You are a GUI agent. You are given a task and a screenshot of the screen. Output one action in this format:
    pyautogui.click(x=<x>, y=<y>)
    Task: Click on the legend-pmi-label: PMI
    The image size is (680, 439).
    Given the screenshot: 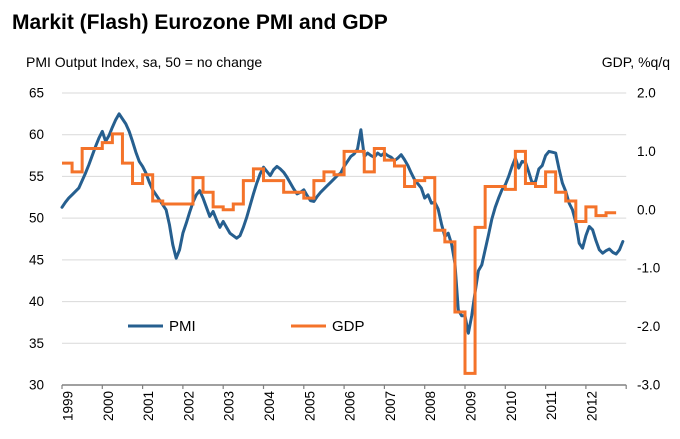 What is the action you would take?
    pyautogui.click(x=182, y=326)
    